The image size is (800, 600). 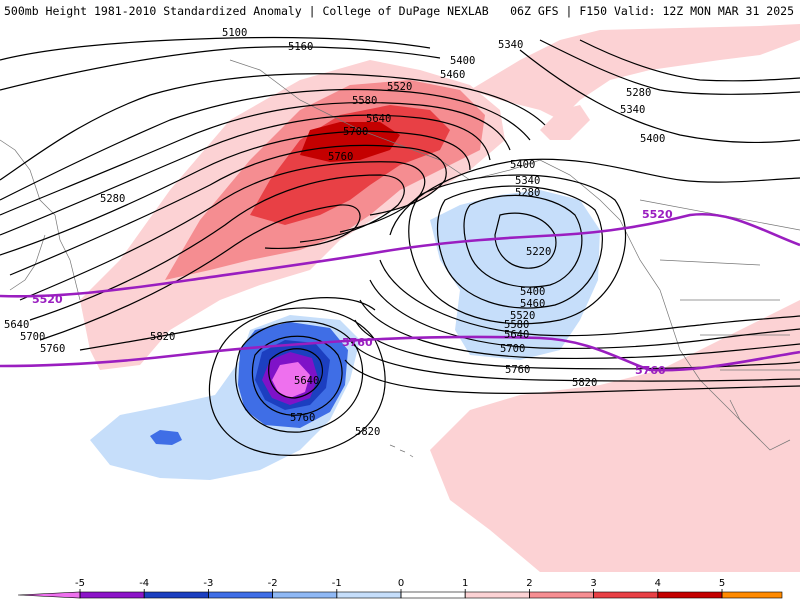 I want to click on contour-5760-cut, so click(x=299, y=376).